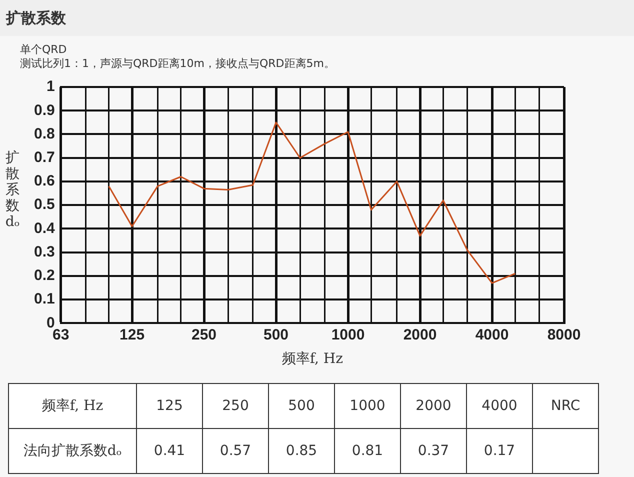 The width and height of the screenshot is (634, 477). What do you see at coordinates (433, 451) in the screenshot?
I see `data-label: 0.37` at bounding box center [433, 451].